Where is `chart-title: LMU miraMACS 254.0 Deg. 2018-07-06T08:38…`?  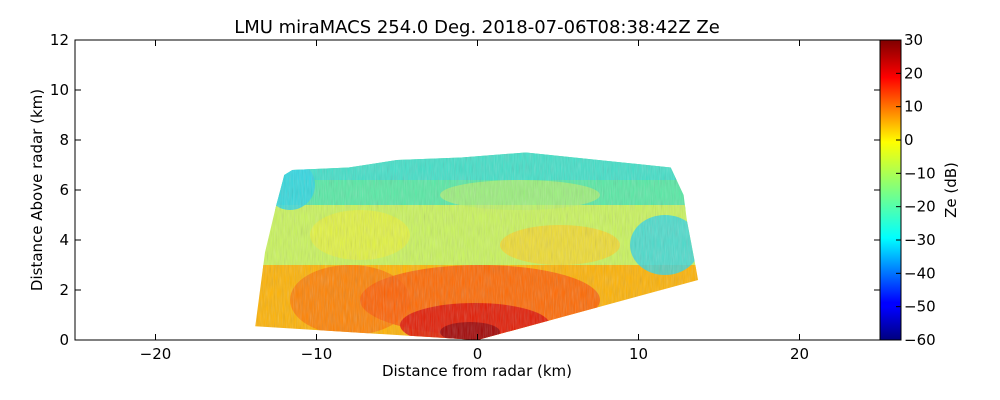 chart-title: LMU miraMACS 254.0 Deg. 2018-07-06T08:38… is located at coordinates (477, 27).